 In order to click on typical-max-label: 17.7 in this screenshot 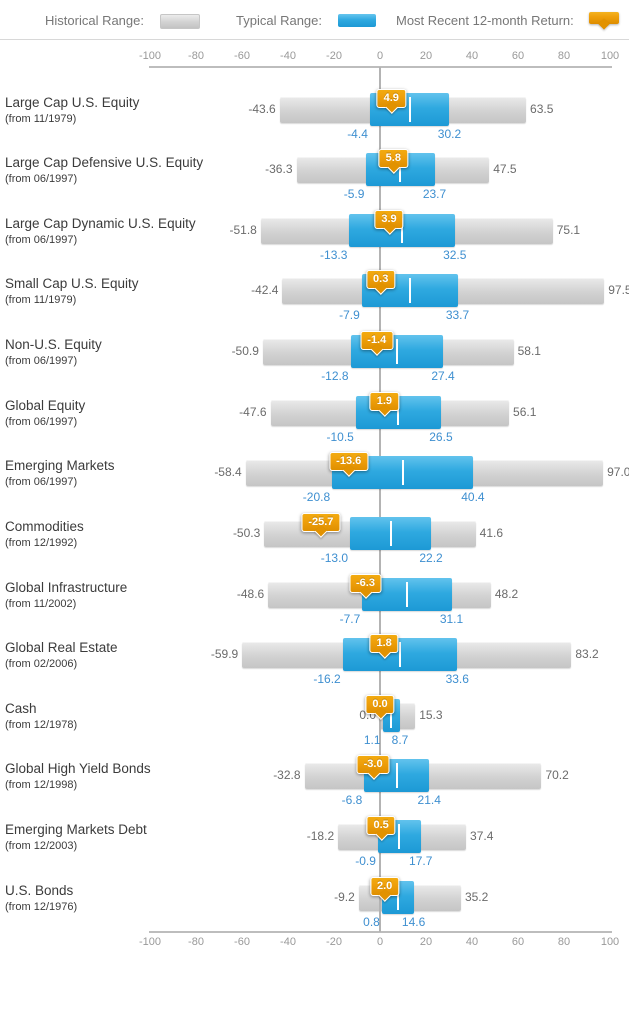, I will do `click(421, 861)`.